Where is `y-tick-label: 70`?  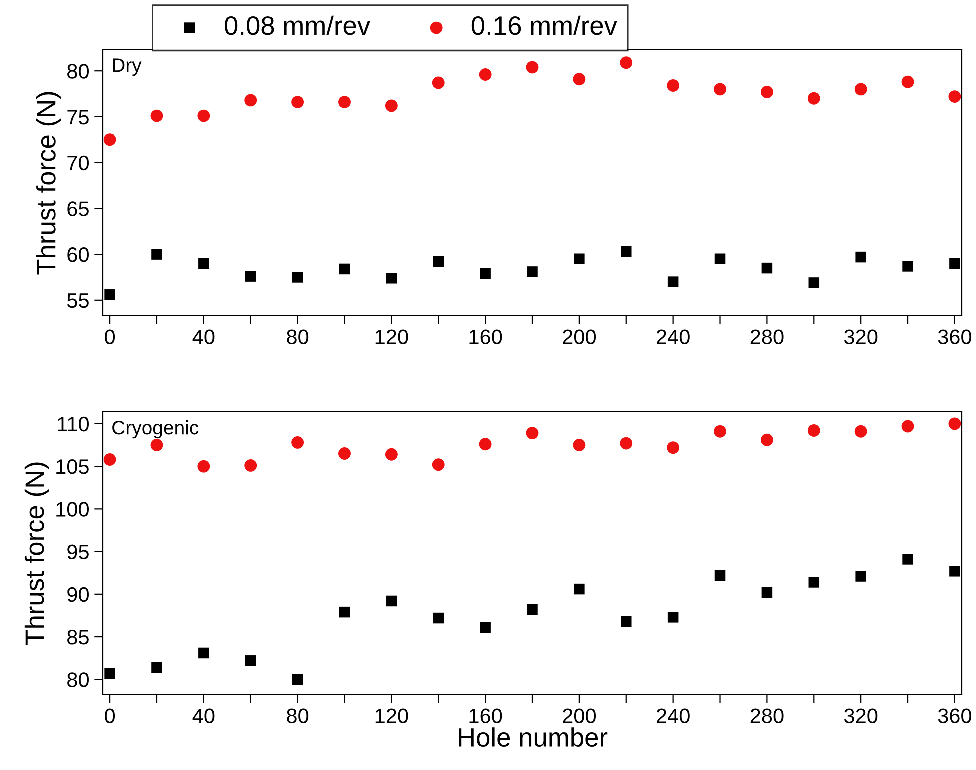
y-tick-label: 70 is located at coordinates (78, 163).